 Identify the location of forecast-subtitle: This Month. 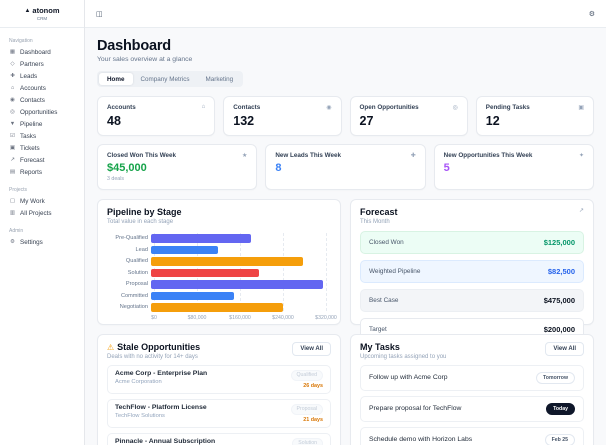
(375, 221).